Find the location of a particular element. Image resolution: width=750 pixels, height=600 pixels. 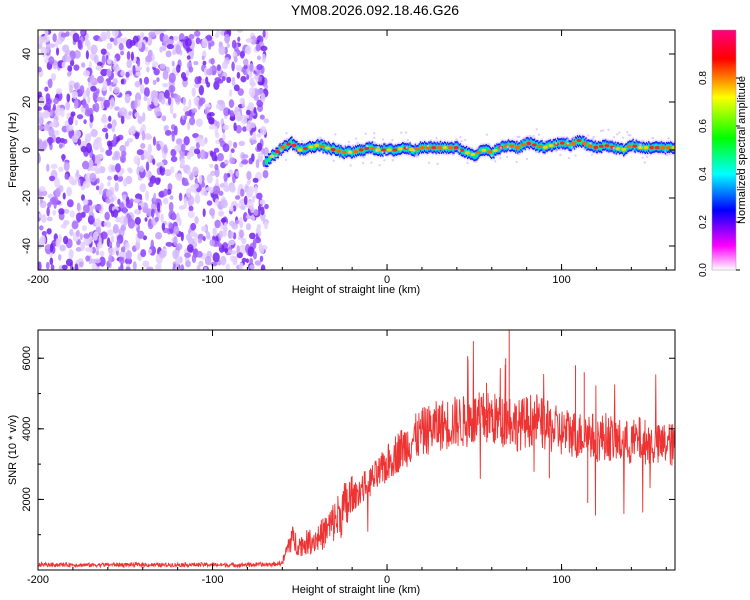

spectrogram-y-tick-label: 40 is located at coordinates (27, 54).